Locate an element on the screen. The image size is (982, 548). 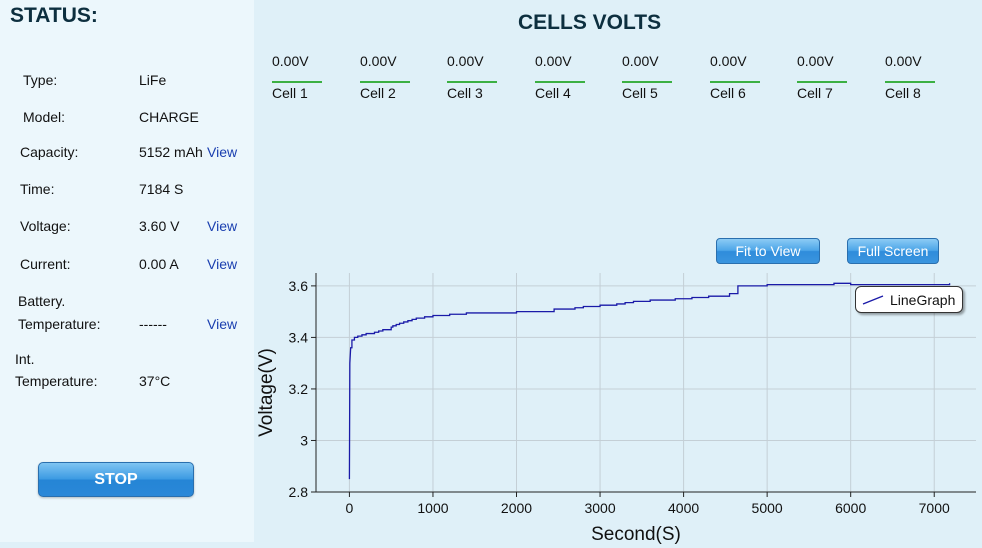
x-axis-label: Second(S) is located at coordinates (636, 534).